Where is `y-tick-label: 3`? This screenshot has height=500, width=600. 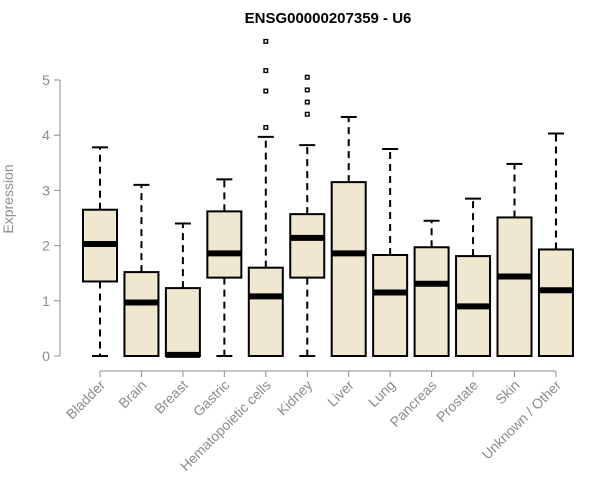 y-tick-label: 3 is located at coordinates (46, 190).